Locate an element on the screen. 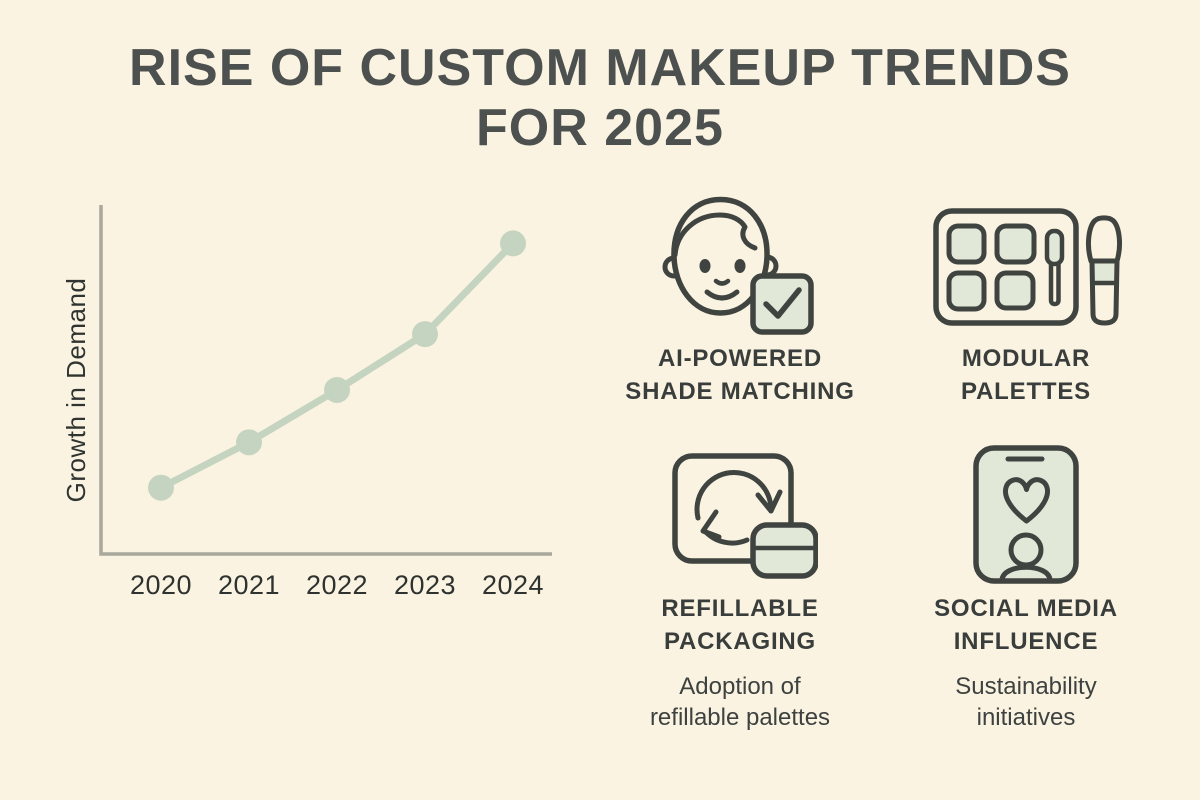 The image size is (1200, 800). data-points is located at coordinates (337, 365).